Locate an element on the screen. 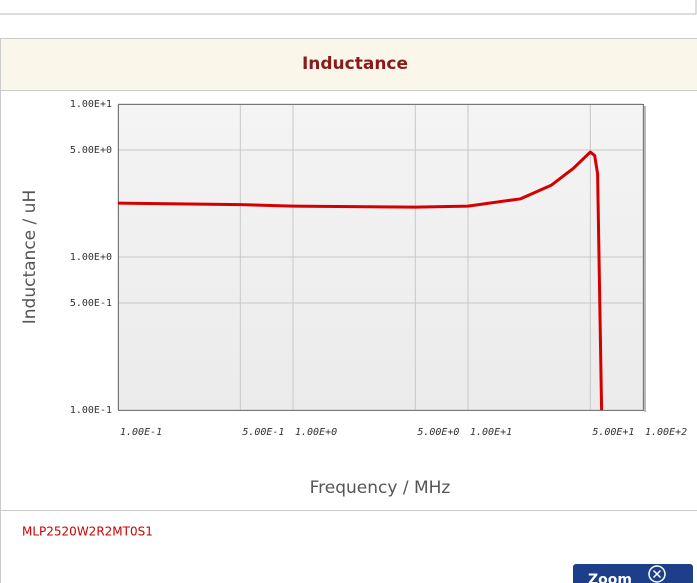 This screenshot has width=697, height=583. y-tick-label: 5.00E-1 is located at coordinates (91, 303).